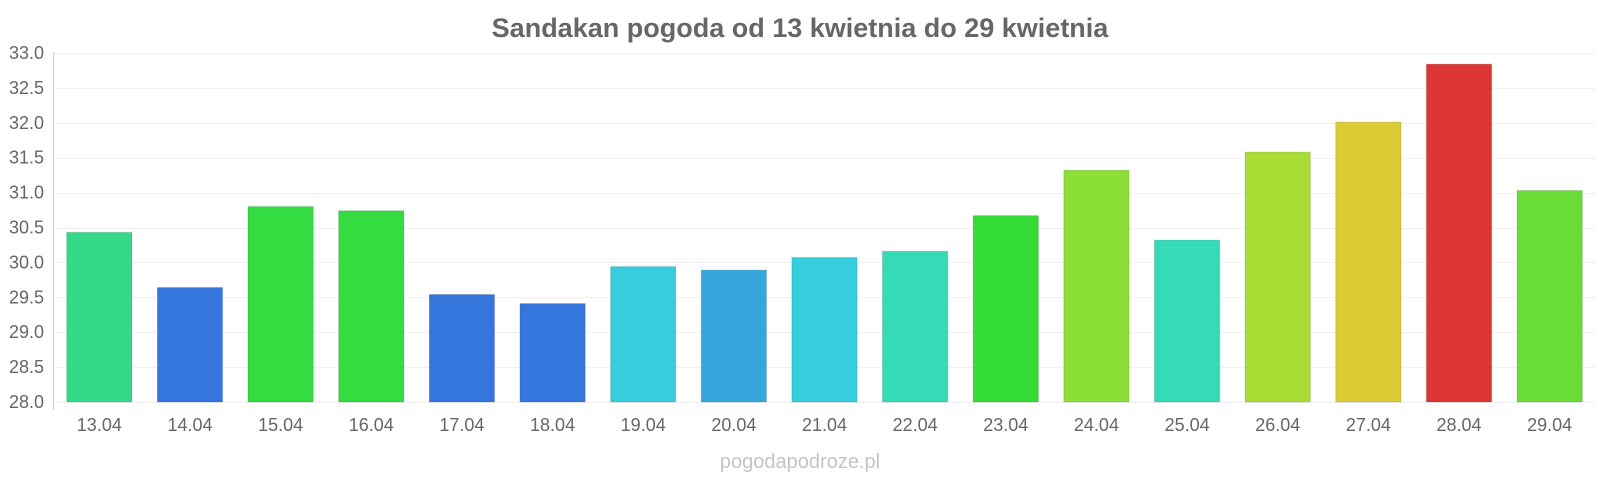 This screenshot has height=480, width=1600. What do you see at coordinates (1096, 425) in the screenshot?
I see `x-tick-label: 24.04` at bounding box center [1096, 425].